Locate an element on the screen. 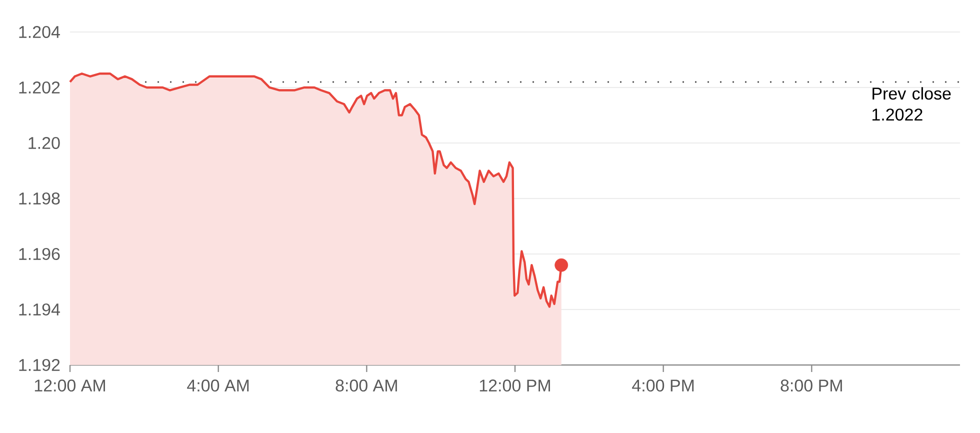 This screenshot has width=980, height=433. y-tick-label: 1.202 is located at coordinates (39, 87).